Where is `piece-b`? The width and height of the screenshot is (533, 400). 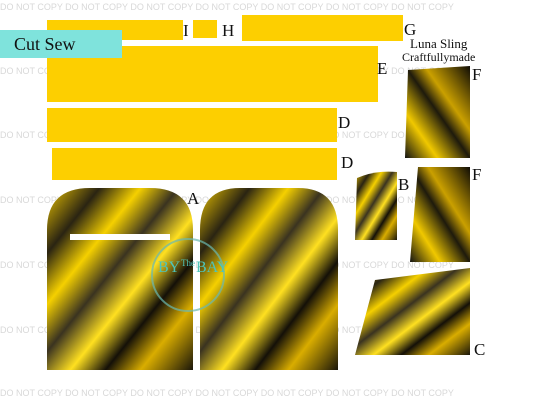
piece-b is located at coordinates (376, 205).